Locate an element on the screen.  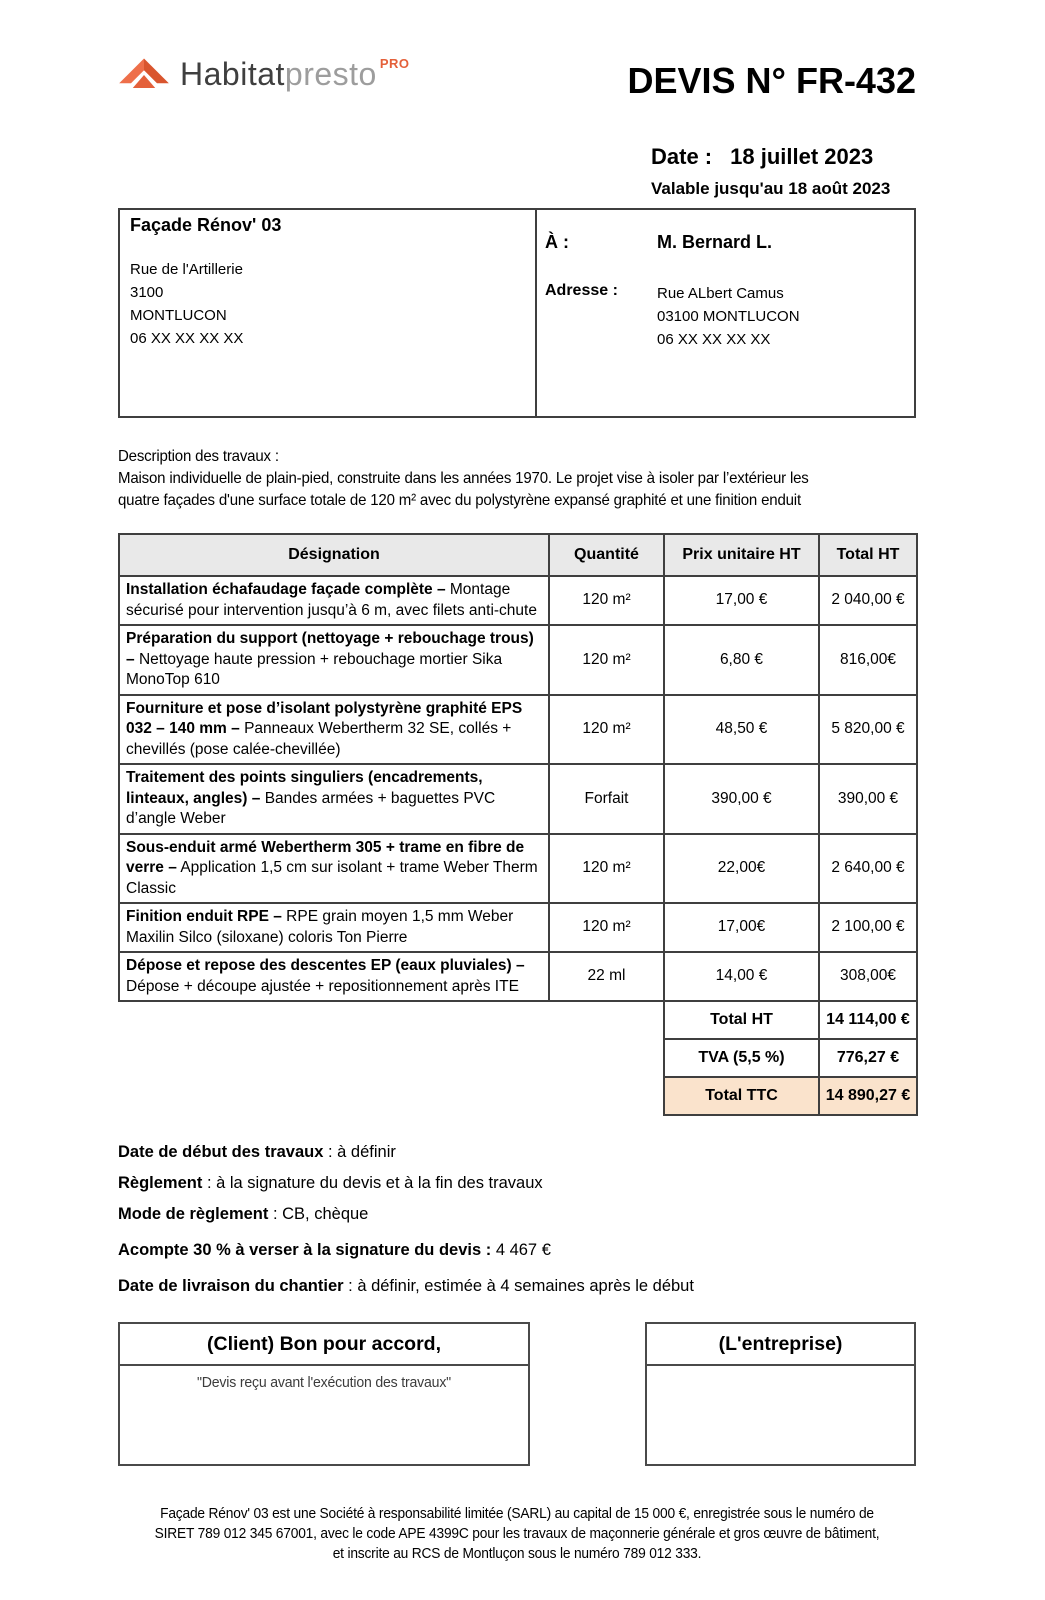
tva-row: TVA (5,5 %) 776,27 € is located at coordinates (790, 1058).